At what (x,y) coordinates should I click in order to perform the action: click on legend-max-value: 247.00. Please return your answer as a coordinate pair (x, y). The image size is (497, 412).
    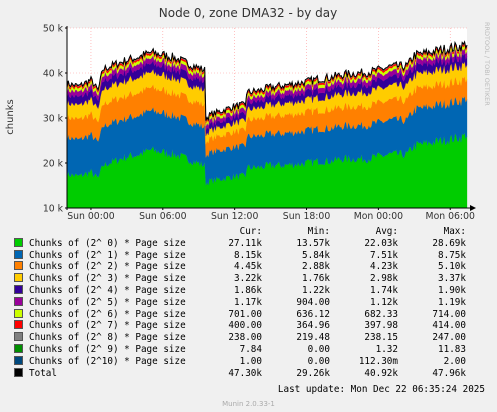
    Looking at the image, I should click on (449, 338).